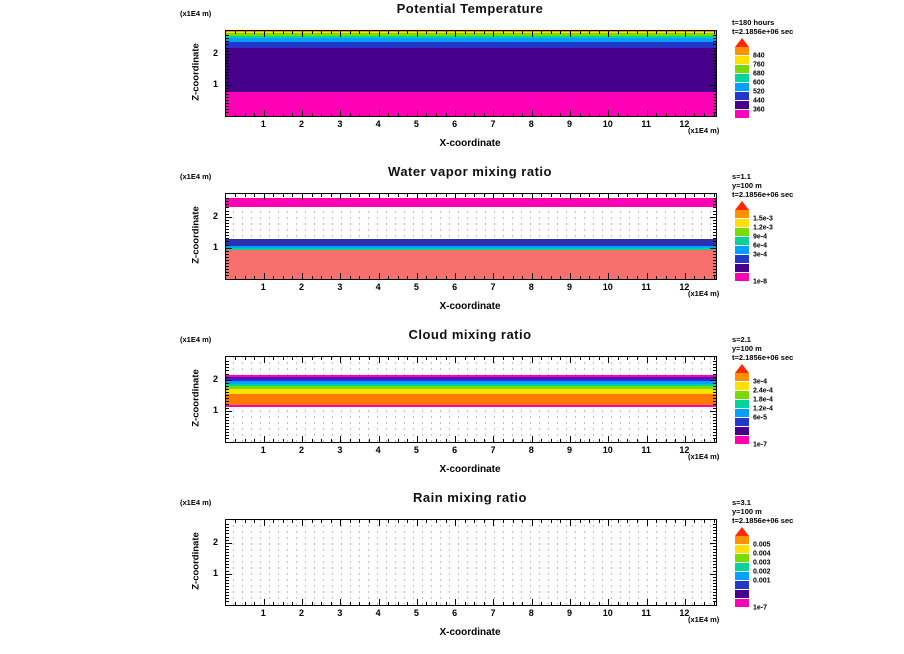  Describe the element at coordinates (760, 445) in the screenshot. I see `colorbar-tick-label: 1e-7` at that location.